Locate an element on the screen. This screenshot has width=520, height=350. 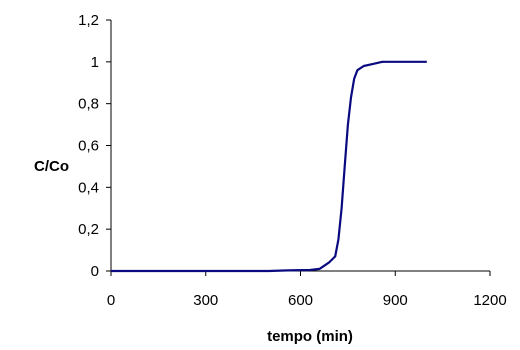
x-axis-ticks: 0 300 600 900 1200 is located at coordinates (307, 290).